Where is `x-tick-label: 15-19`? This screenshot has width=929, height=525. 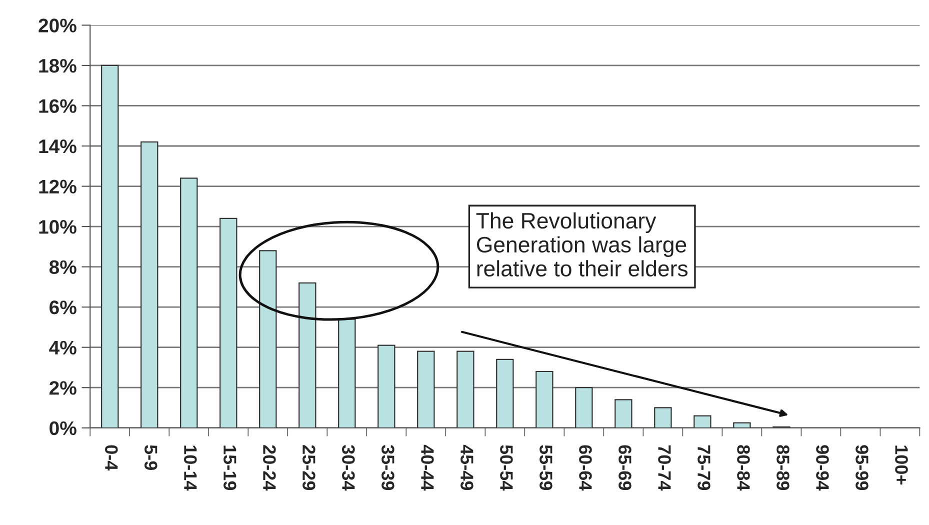
x-tick-label: 15-19 is located at coordinates (230, 468).